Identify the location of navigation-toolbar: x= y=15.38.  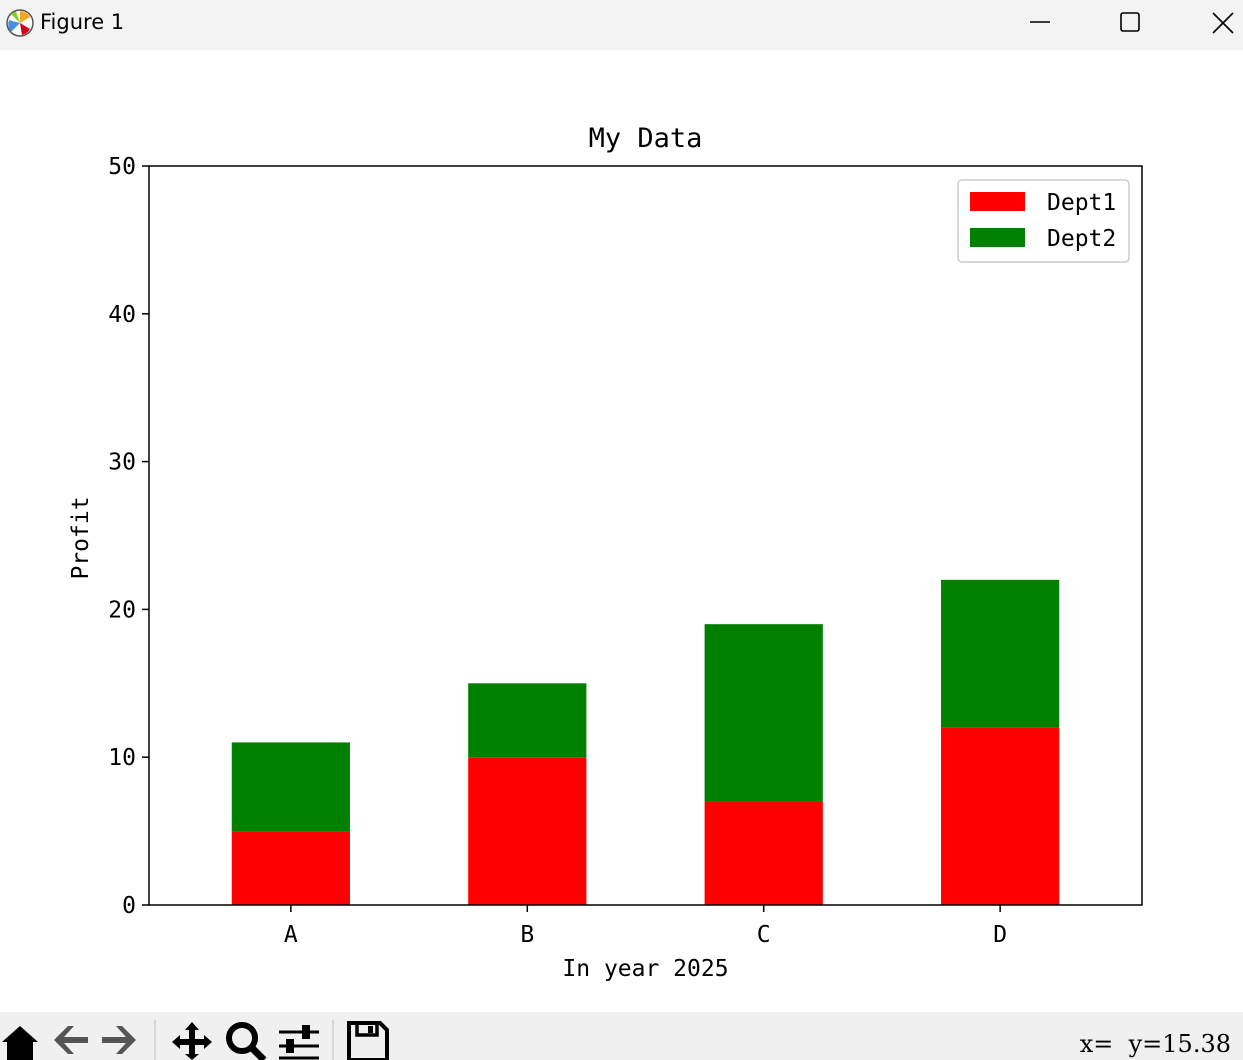
(621, 1036).